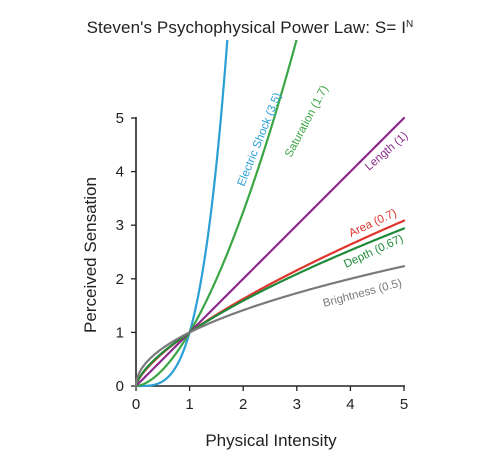 Image resolution: width=500 pixels, height=467 pixels. What do you see at coordinates (136, 404) in the screenshot?
I see `x-tick-label: 0` at bounding box center [136, 404].